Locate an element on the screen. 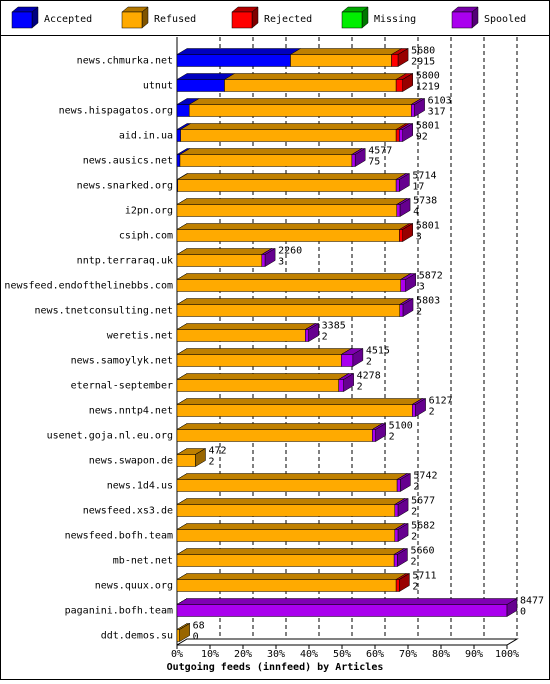  category-label: usenet.goja.nl.eu.org is located at coordinates (110, 436).